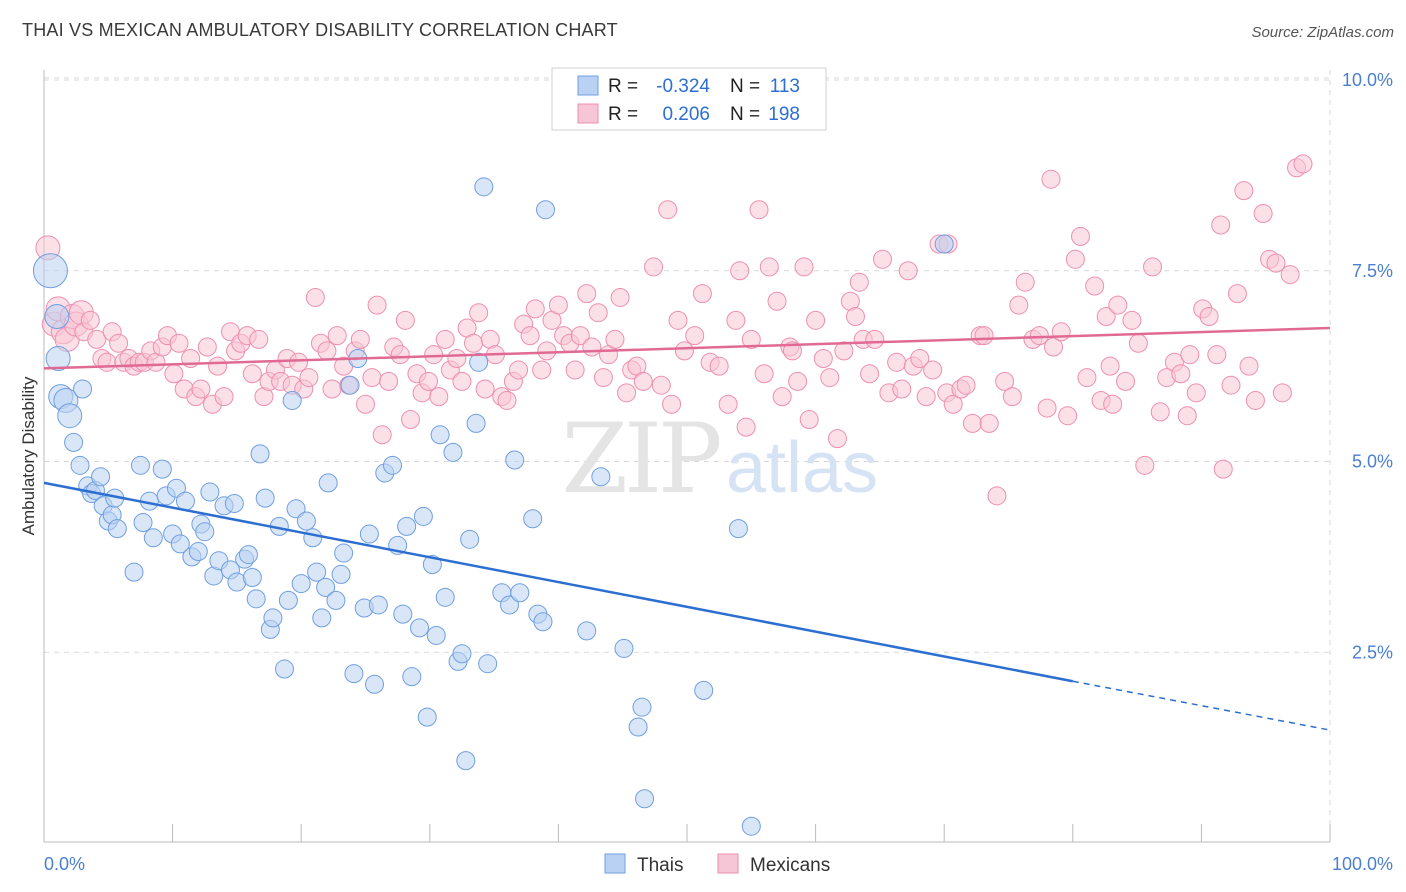  Describe the element at coordinates (1322, 32) in the screenshot. I see `source-credit: Source: ZipAtlas.com` at that location.